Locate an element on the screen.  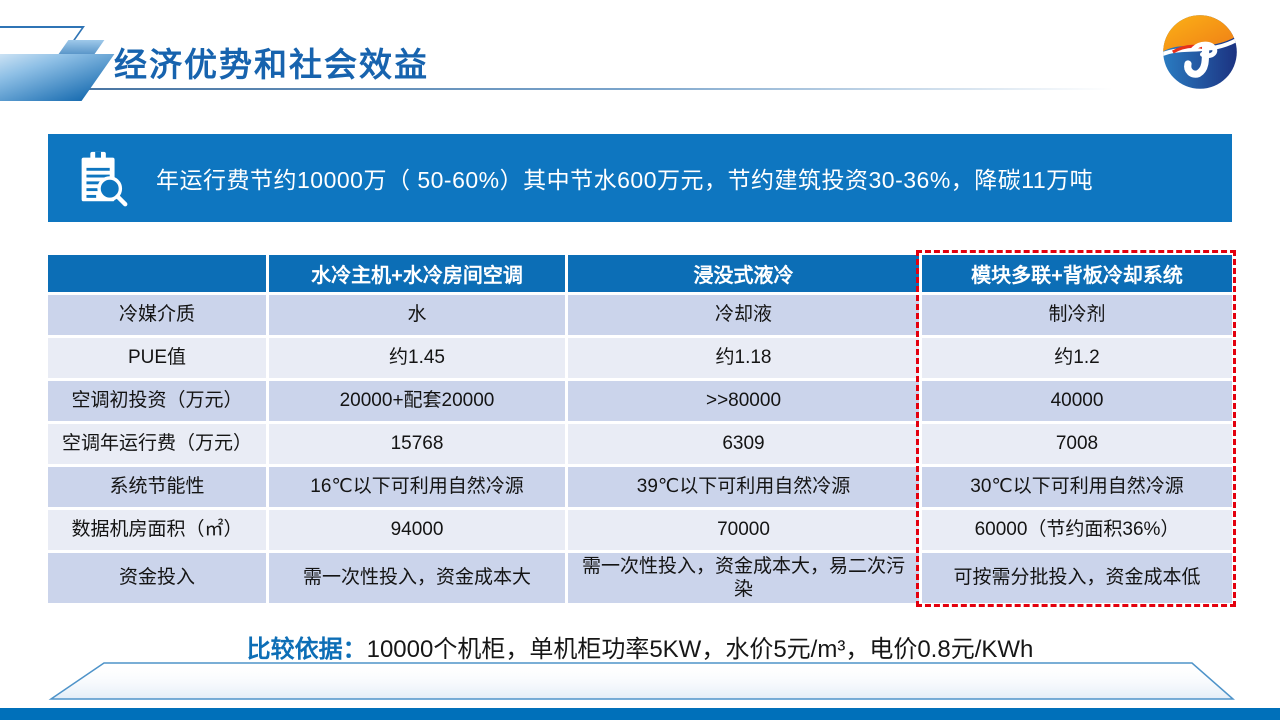
table-cell: 约1.45 is located at coordinates (417, 358).